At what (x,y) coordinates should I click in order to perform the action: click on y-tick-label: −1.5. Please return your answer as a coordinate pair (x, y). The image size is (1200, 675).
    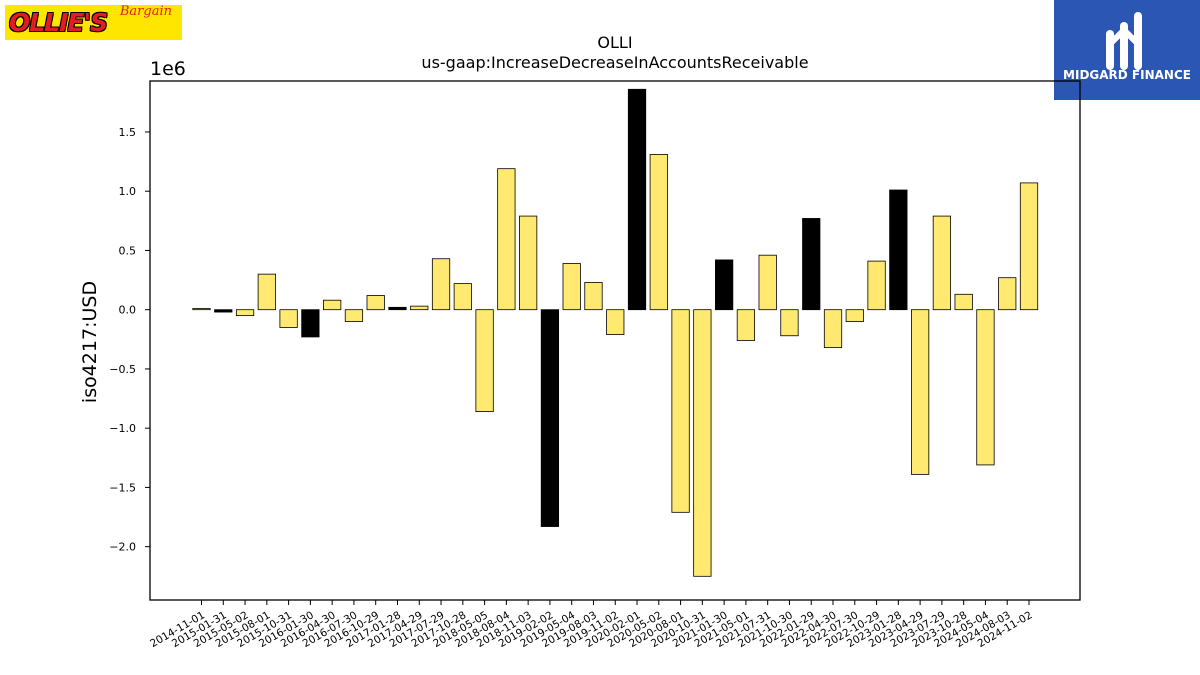
    Looking at the image, I should click on (122, 487).